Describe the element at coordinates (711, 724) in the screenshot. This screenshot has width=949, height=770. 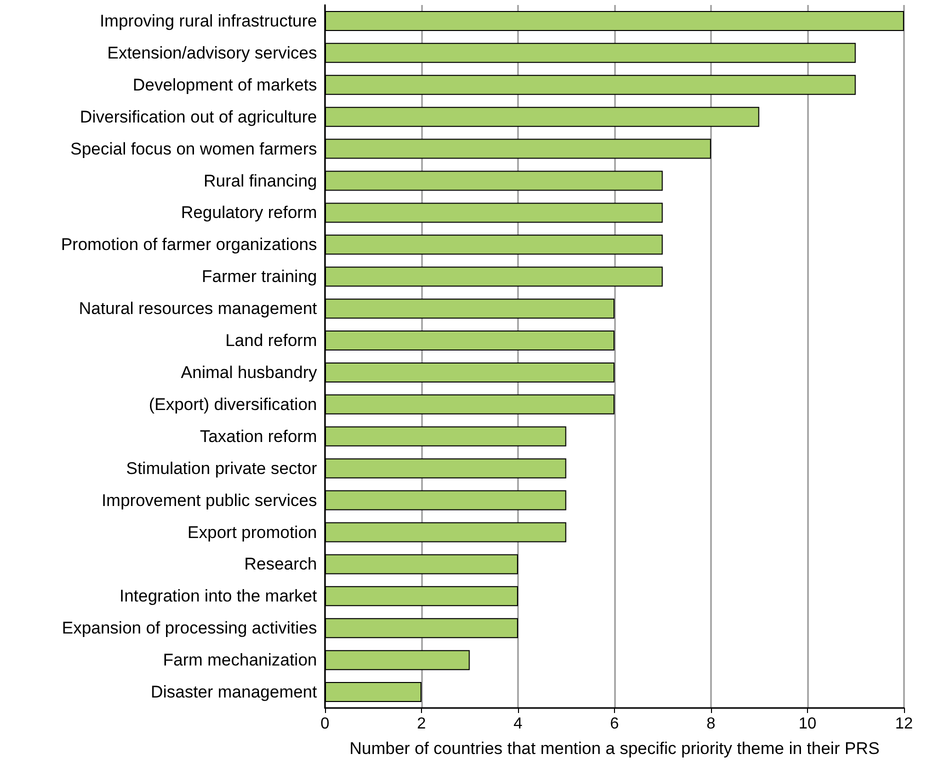
I see `x-tick-label: 8` at that location.